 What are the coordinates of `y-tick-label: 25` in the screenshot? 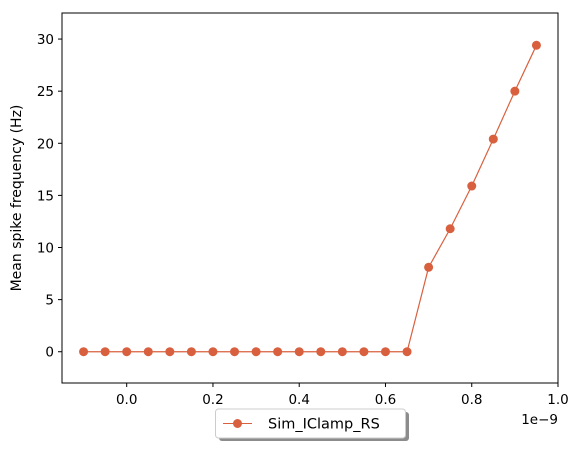 It's located at (45, 92).